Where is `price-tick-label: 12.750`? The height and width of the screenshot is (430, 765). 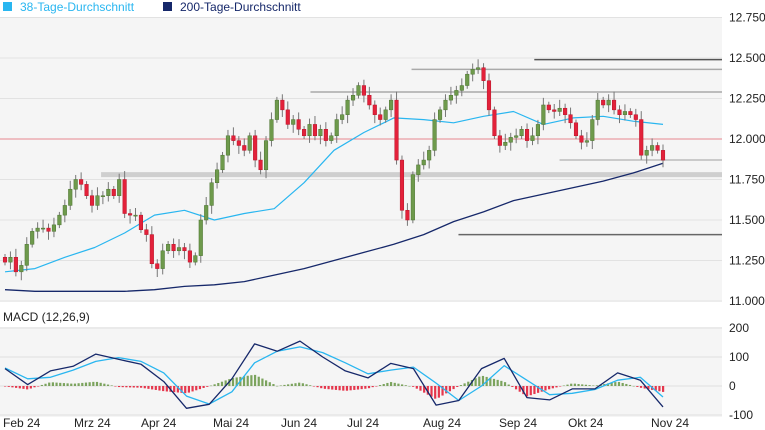
price-tick-label: 12.750 is located at coordinates (747, 18).